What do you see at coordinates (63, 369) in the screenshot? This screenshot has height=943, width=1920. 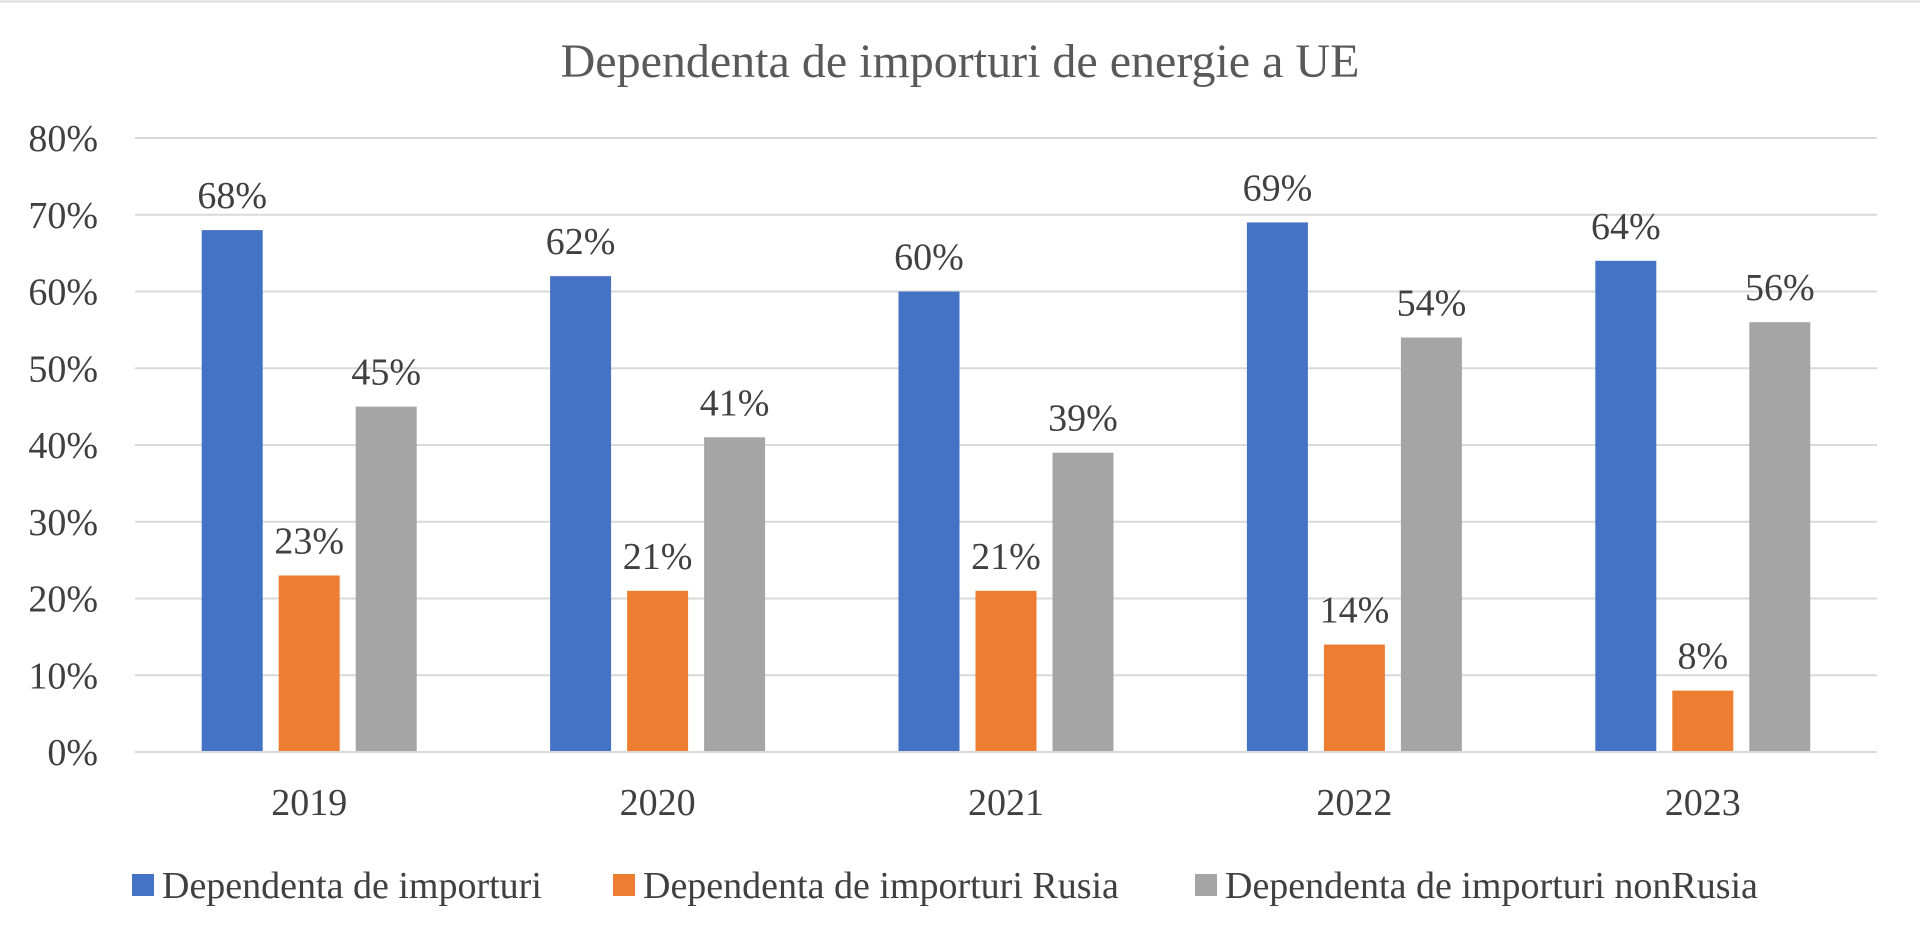 I see `y-tick-label: 50%` at bounding box center [63, 369].